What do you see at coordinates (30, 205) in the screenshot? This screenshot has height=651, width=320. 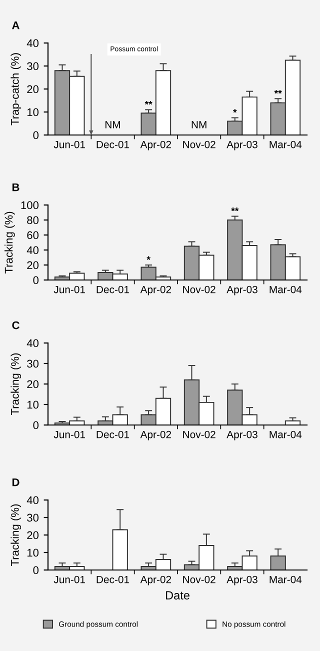 I see `y-tick-label: 100` at bounding box center [30, 205].